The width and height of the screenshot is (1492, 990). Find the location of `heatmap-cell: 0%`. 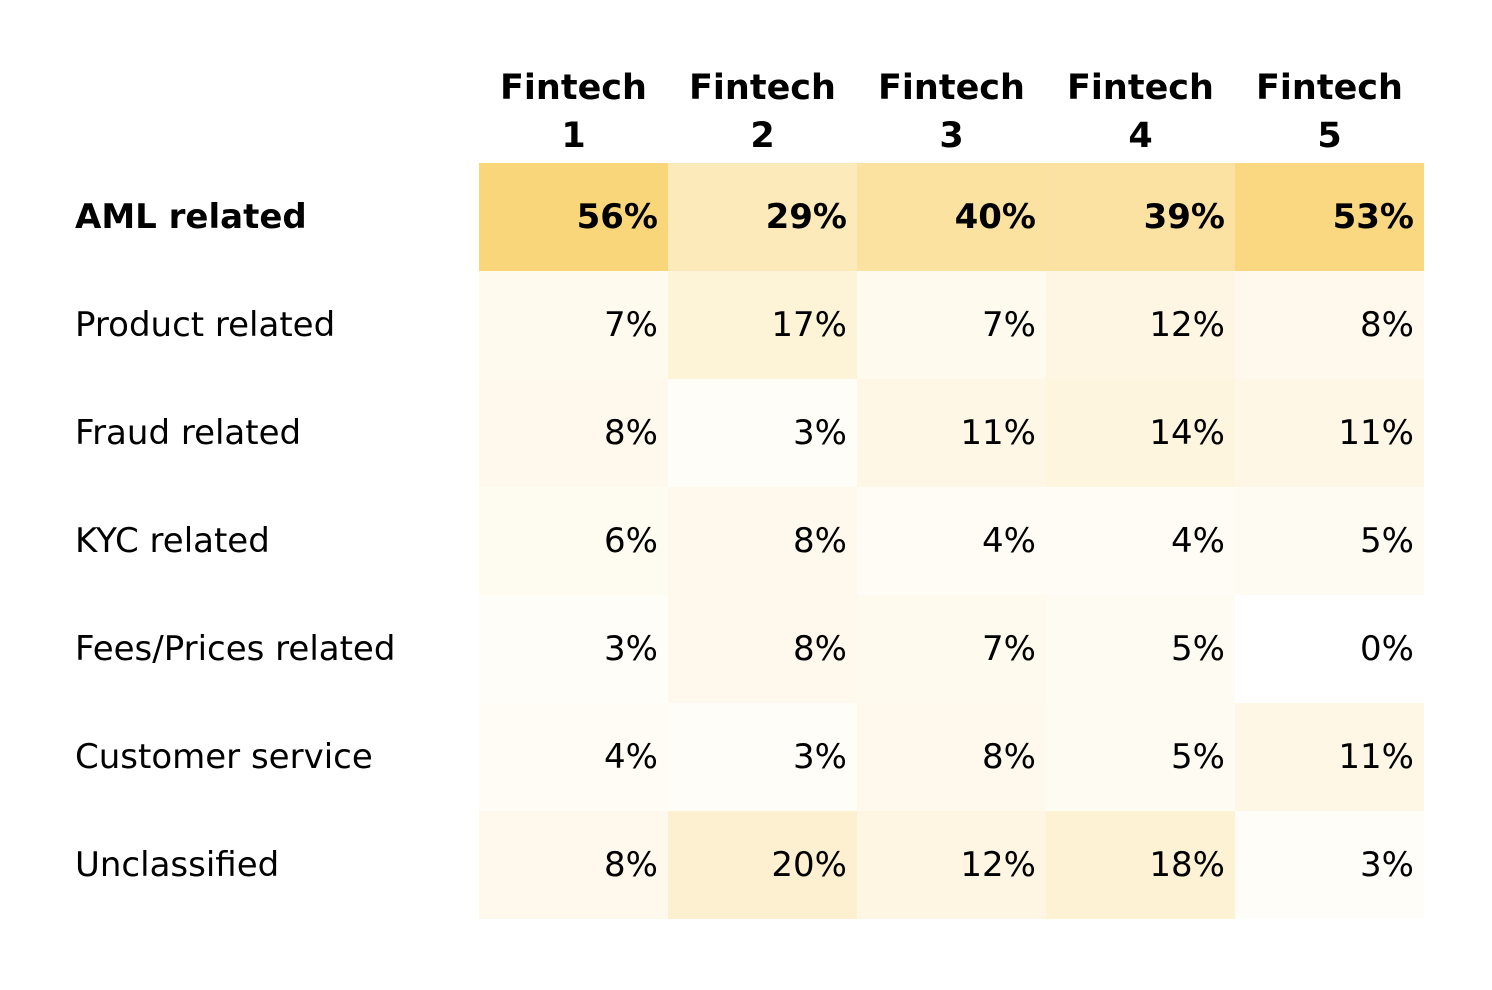

heatmap-cell: 0% is located at coordinates (1329, 649).